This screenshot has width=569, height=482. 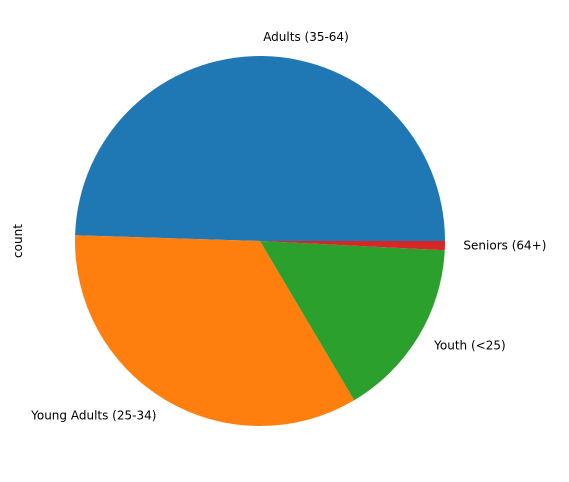 I want to click on y-axis-label: count, so click(x=18, y=241).